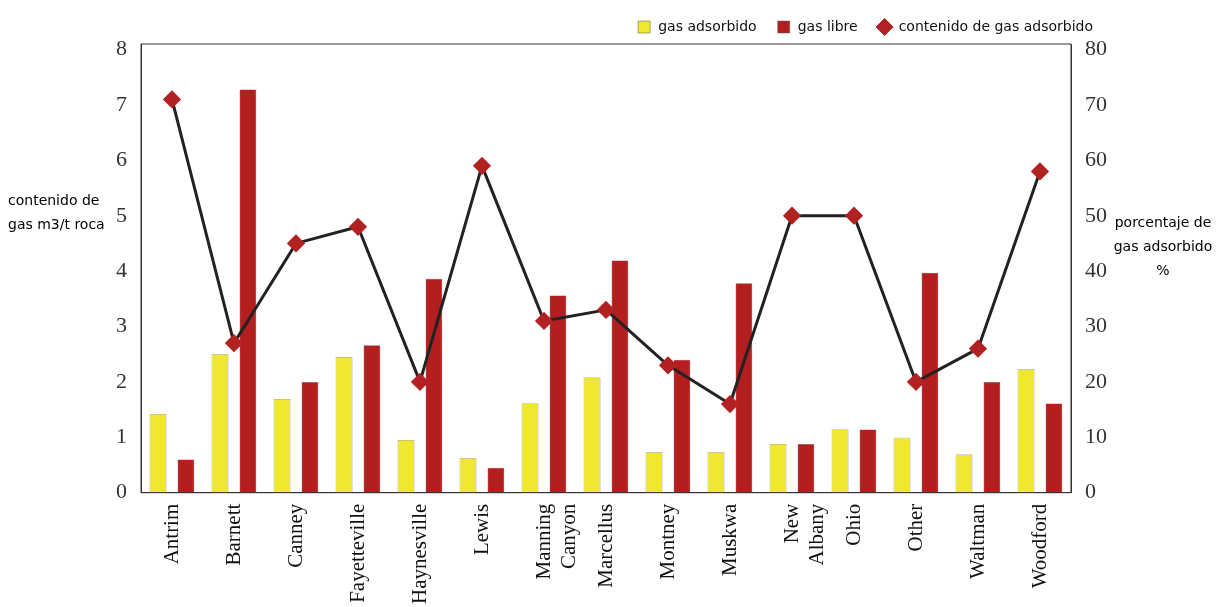  I want to click on x-tick-label: Manning Canyon, so click(555, 541).